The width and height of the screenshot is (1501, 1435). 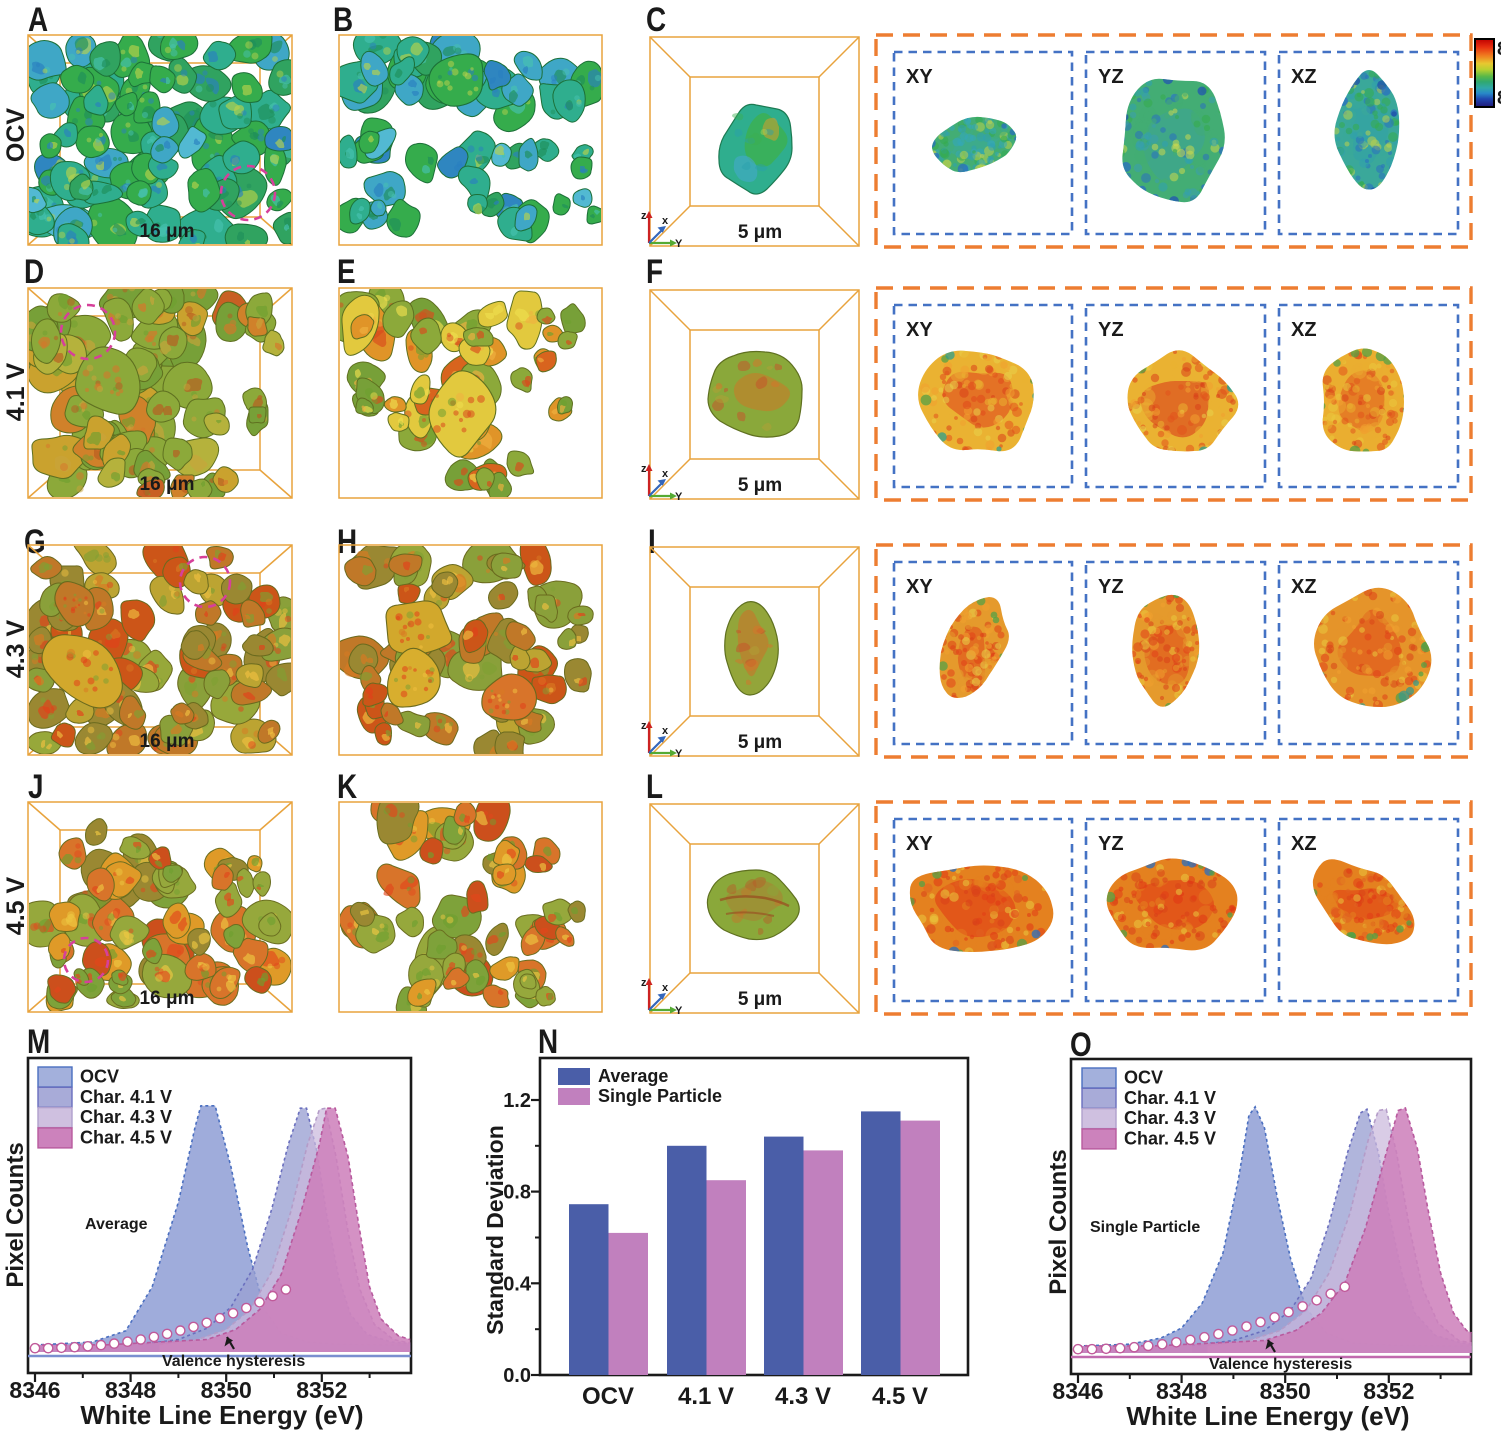 I want to click on svg-text: E, so click(x=346, y=271).